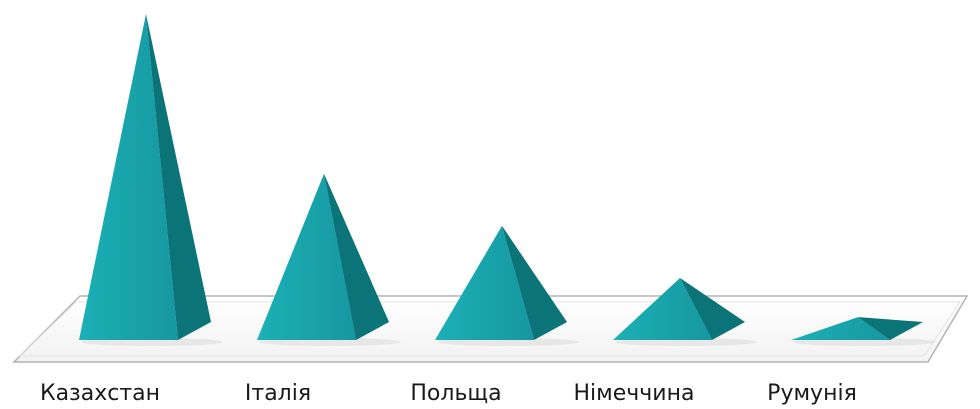 This screenshot has height=409, width=980. What do you see at coordinates (812, 393) in the screenshot?
I see `category-label-5: Румунія` at bounding box center [812, 393].